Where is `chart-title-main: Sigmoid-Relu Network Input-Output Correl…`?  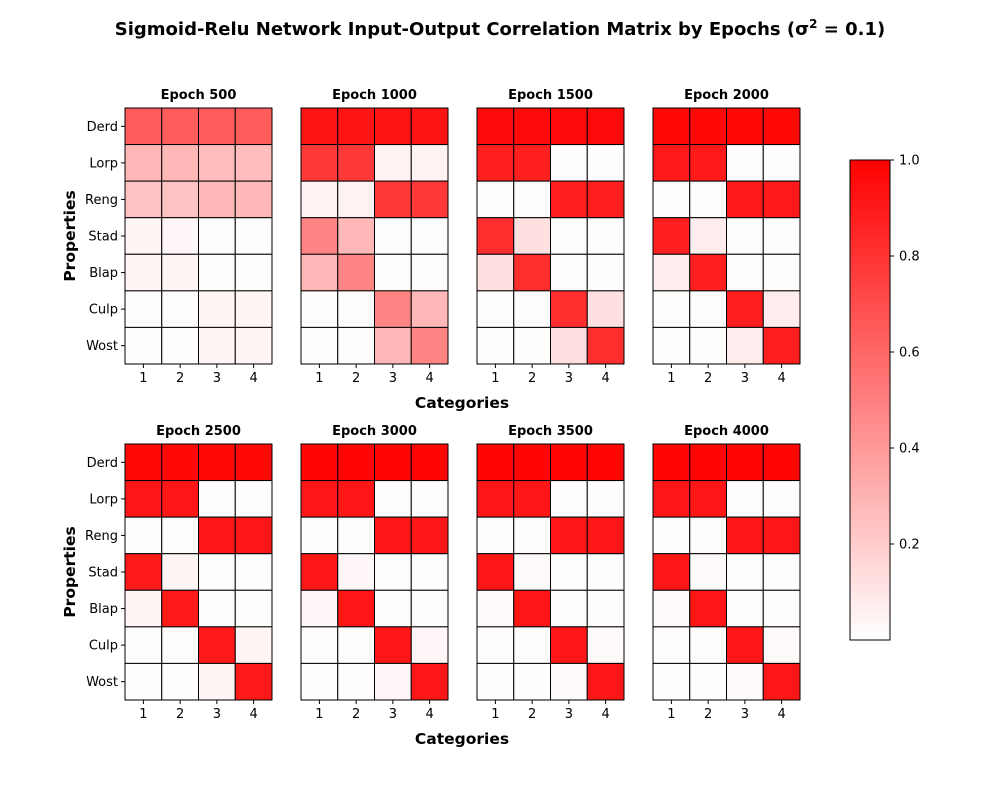
chart-title-main: Sigmoid-Relu Network Input-Output Correl… is located at coordinates (462, 29).